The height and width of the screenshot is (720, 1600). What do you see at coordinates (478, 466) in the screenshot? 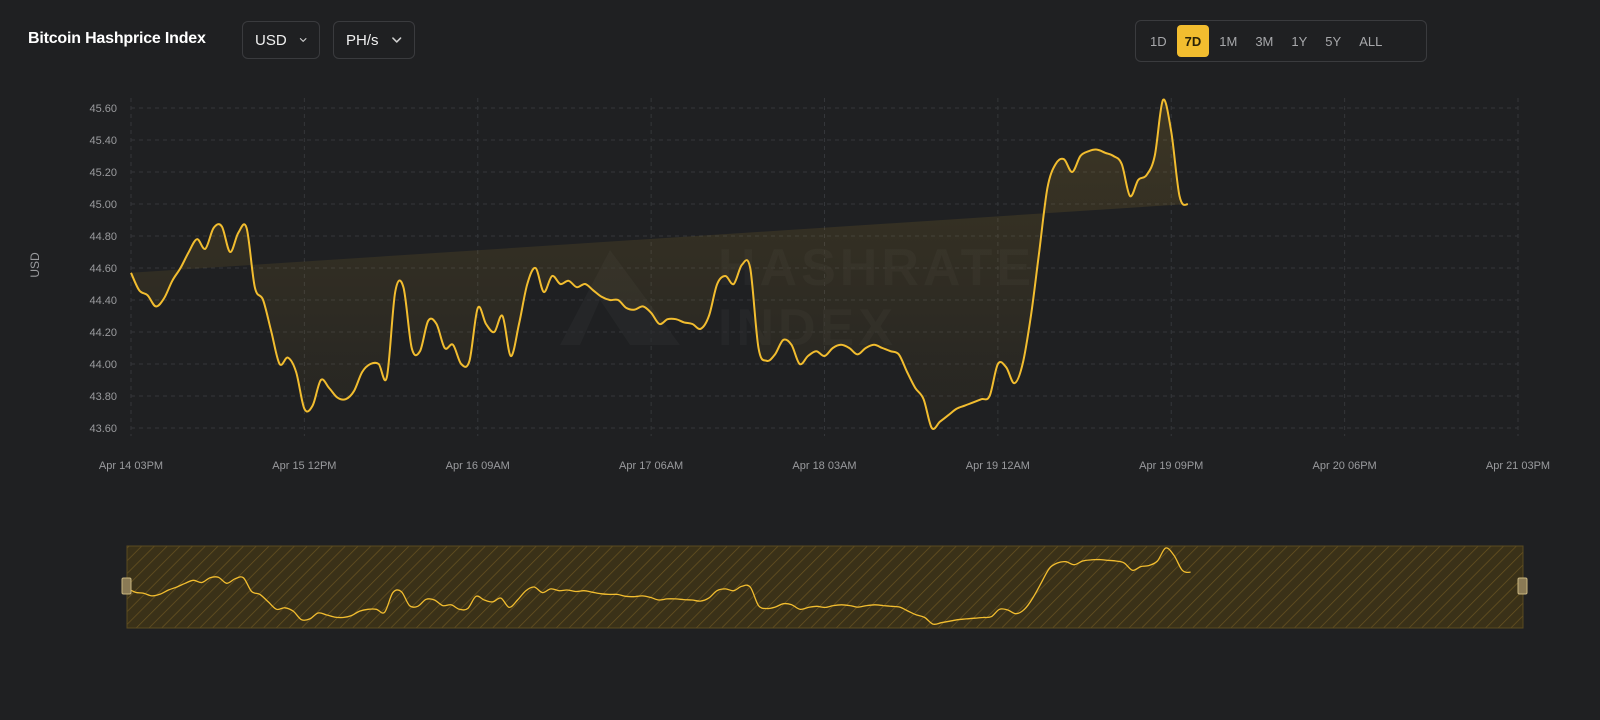
I see `x-tick-label: Apr 16 09AM` at bounding box center [478, 466].